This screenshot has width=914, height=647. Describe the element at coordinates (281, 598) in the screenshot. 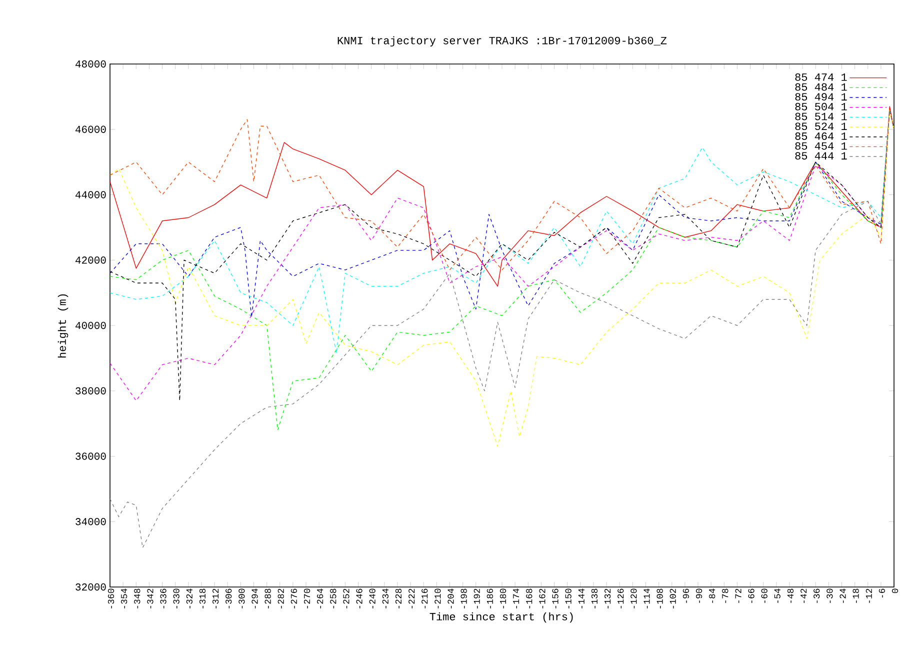

I see `x-tick-label: -282` at that location.